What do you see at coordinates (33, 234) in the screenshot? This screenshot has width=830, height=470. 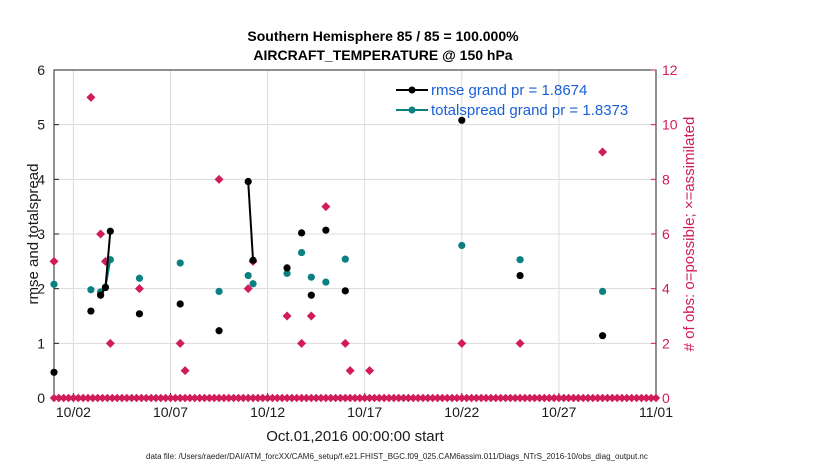 I see `y-axis-label: rmse and totalspread` at bounding box center [33, 234].